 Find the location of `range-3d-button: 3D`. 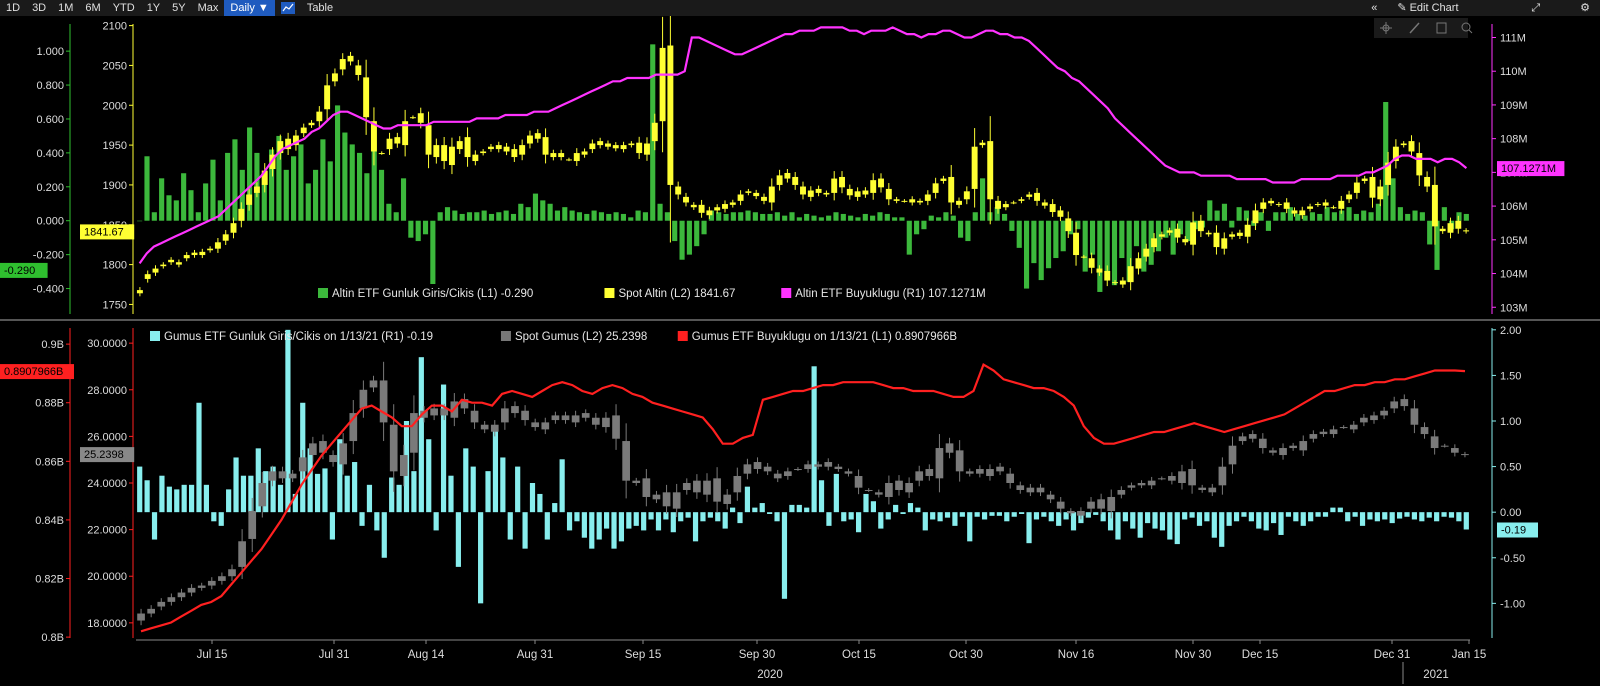

range-3d-button: 3D is located at coordinates (39, 8).